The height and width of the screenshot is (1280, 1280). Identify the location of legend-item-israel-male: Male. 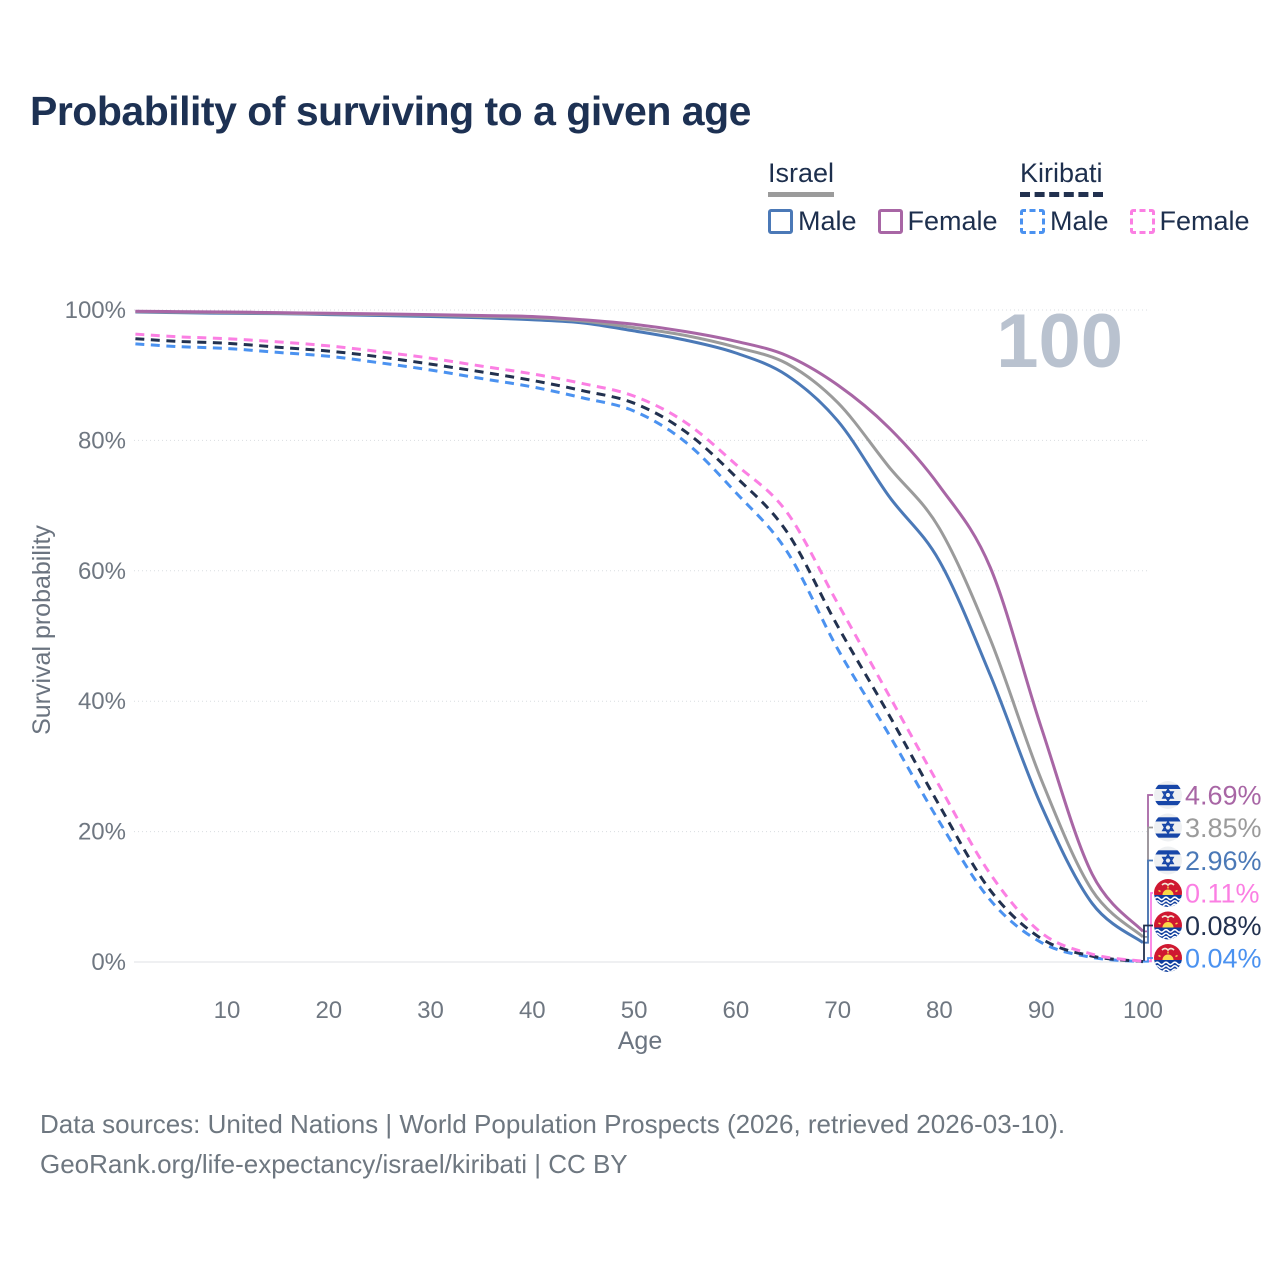
(812, 221).